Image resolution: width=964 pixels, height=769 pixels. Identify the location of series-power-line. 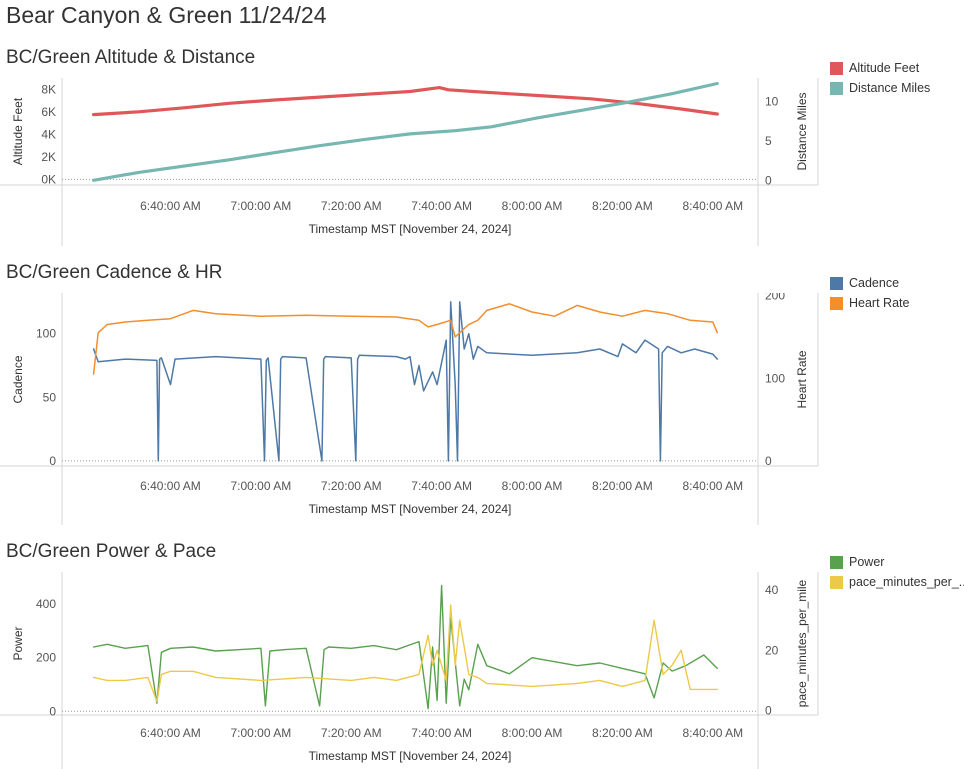
(405, 647).